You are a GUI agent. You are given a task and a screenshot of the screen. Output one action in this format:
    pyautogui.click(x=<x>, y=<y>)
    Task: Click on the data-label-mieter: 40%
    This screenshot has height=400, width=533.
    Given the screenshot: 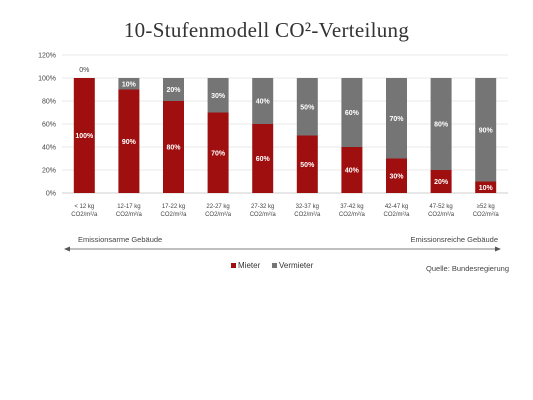 What is the action you would take?
    pyautogui.click(x=352, y=171)
    